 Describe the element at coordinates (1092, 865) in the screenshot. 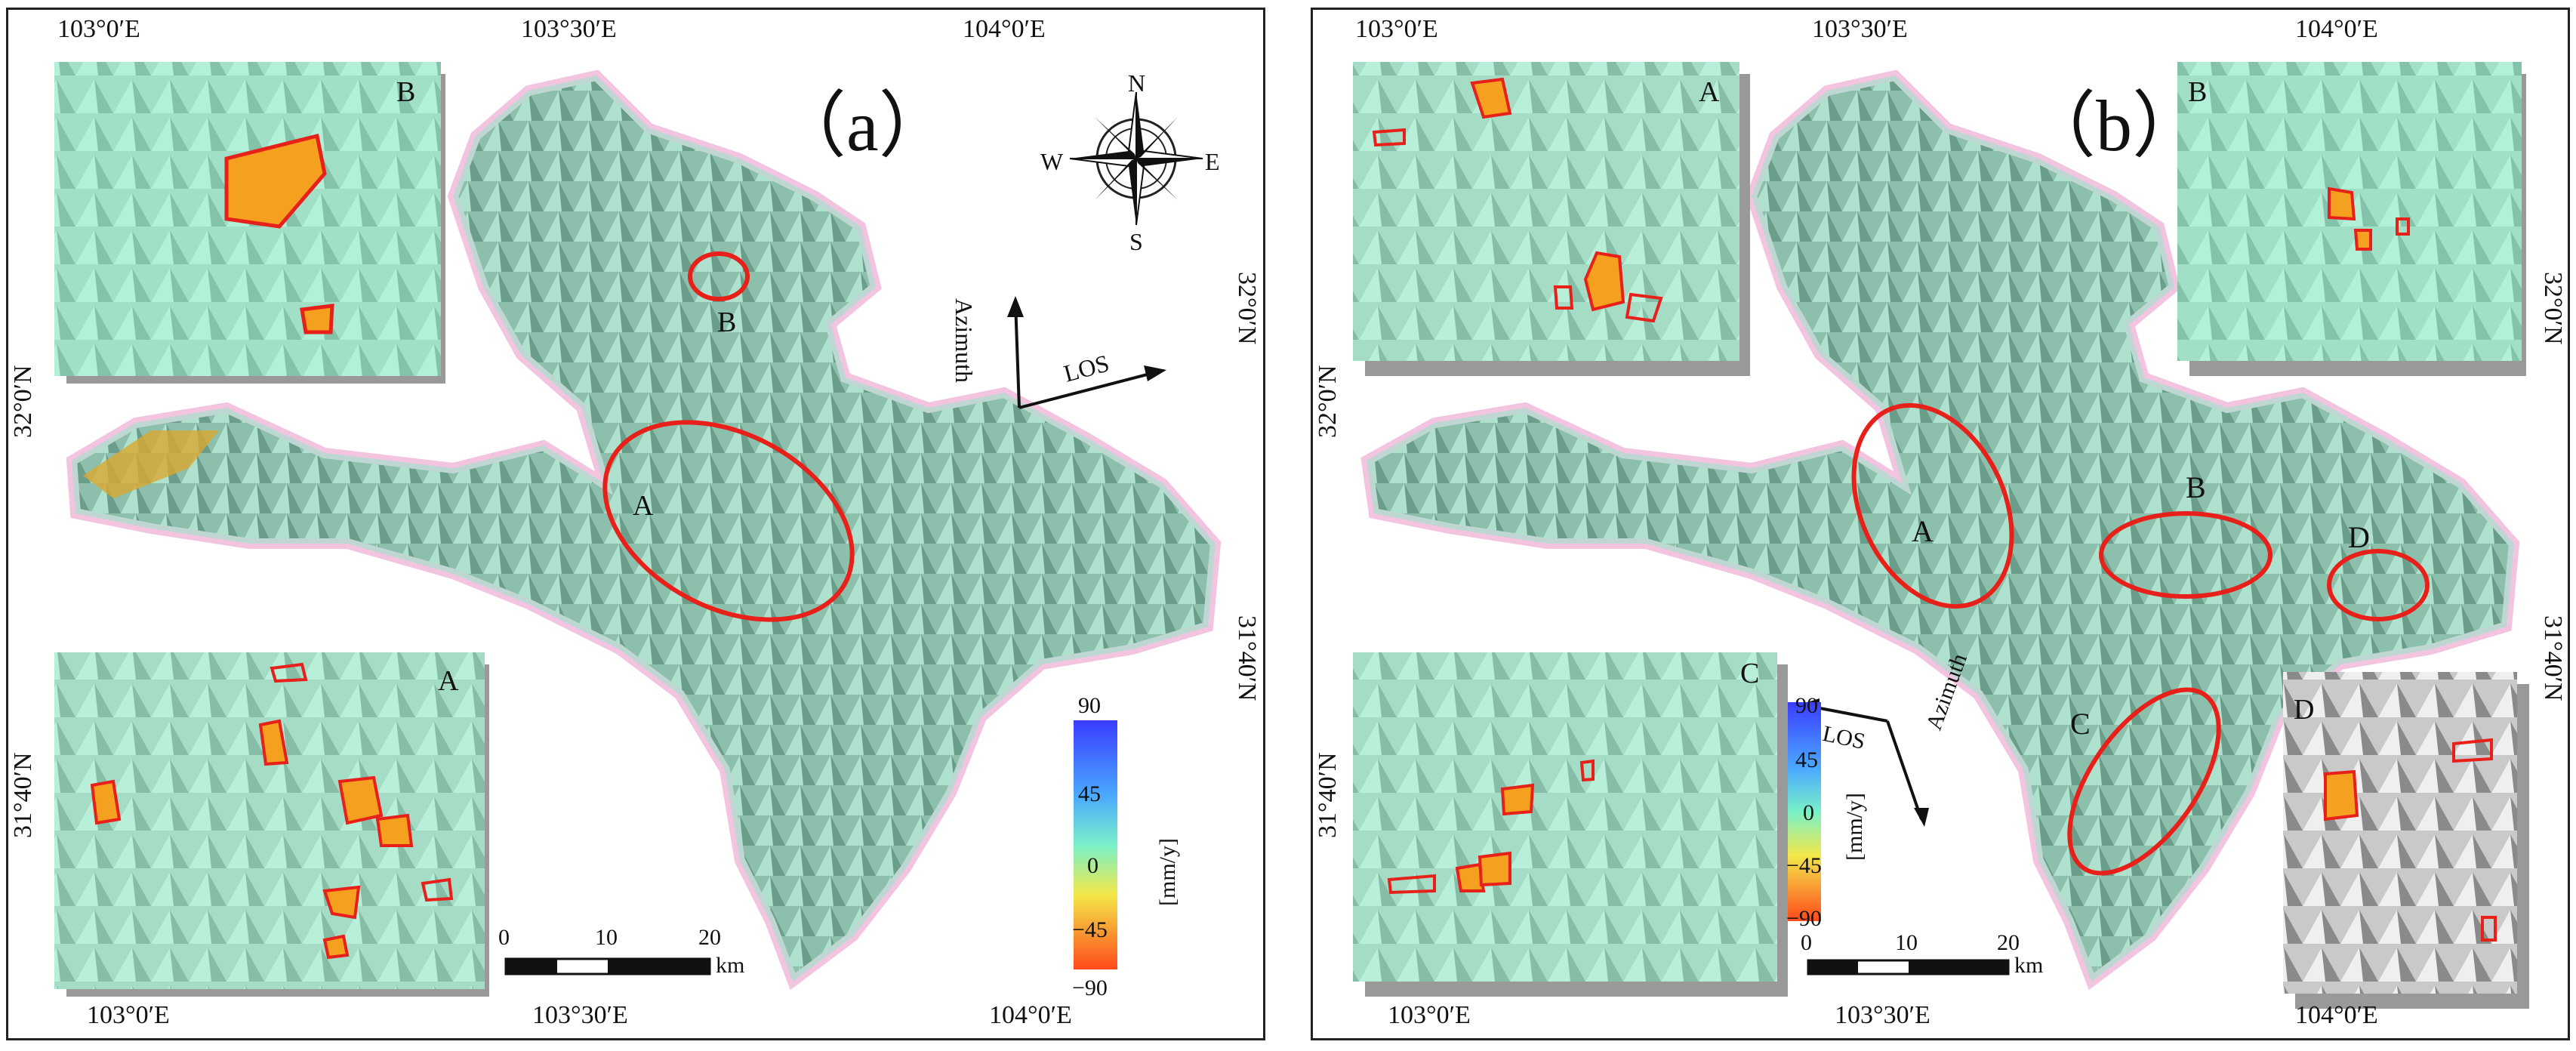

I see `colorbar-a-0: 0` at that location.